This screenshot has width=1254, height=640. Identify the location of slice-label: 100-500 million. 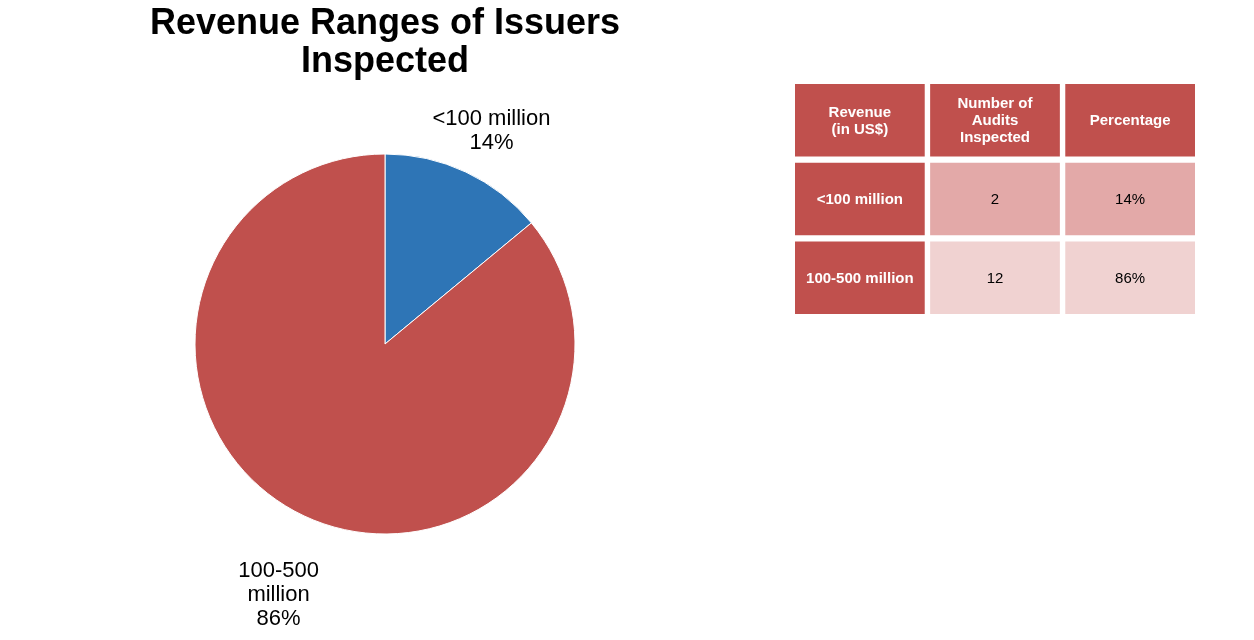
(278, 582).